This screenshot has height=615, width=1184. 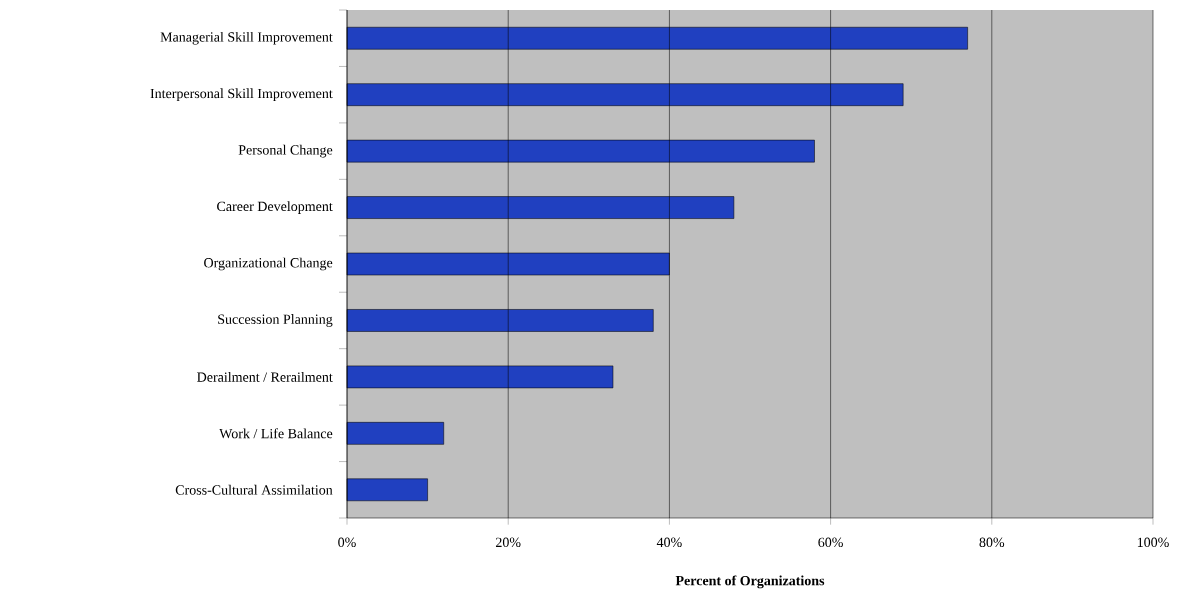 I want to click on x-tick-label: 80%, so click(x=992, y=542).